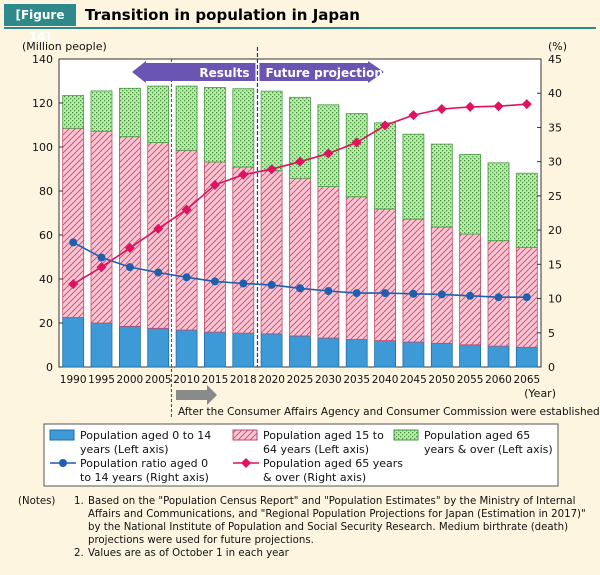  What do you see at coordinates (42, 103) in the screenshot?
I see `left-axis-label: 120` at bounding box center [42, 103].